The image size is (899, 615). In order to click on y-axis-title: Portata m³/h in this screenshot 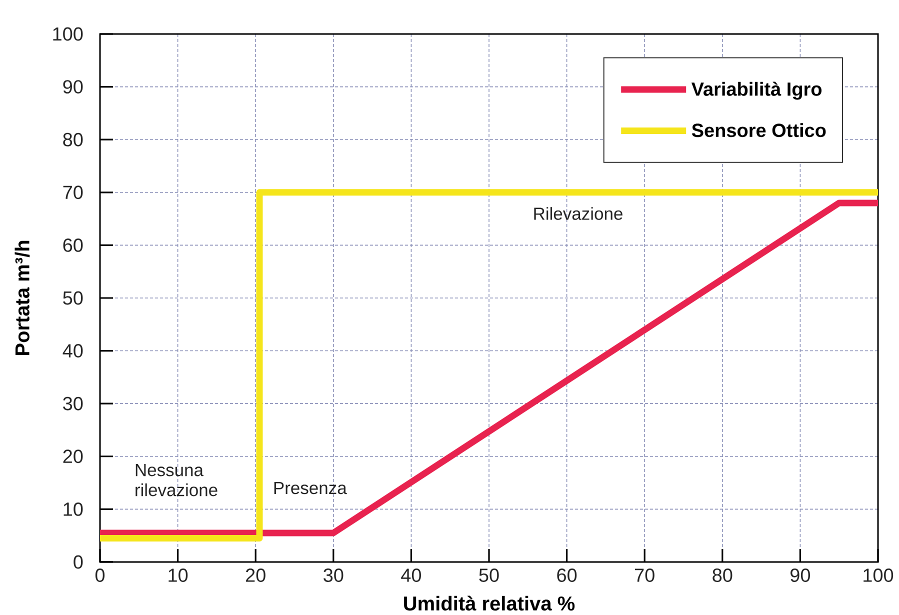, I will do `click(22, 297)`.